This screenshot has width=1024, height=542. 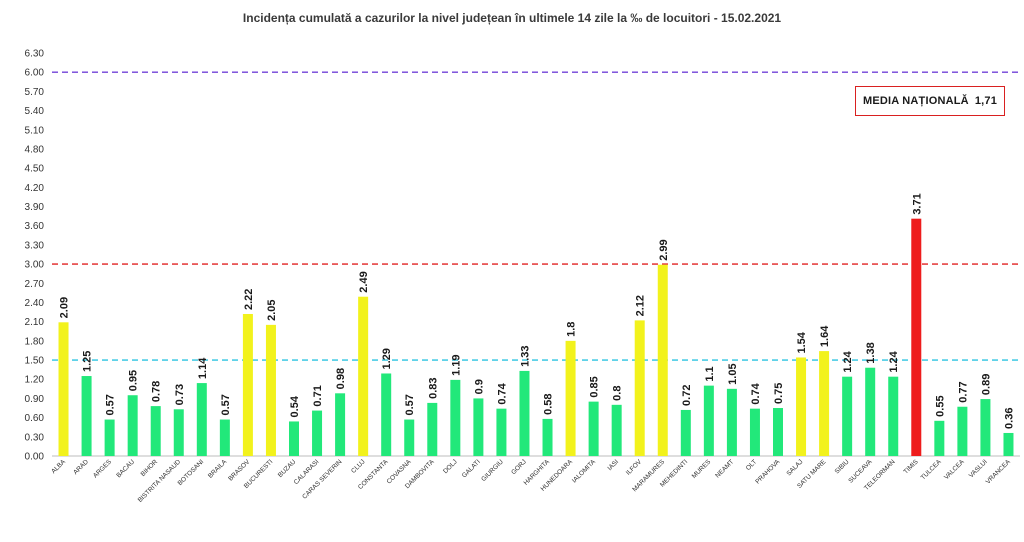 What do you see at coordinates (871, 352) in the screenshot?
I see `data-label: 1.38` at bounding box center [871, 352].